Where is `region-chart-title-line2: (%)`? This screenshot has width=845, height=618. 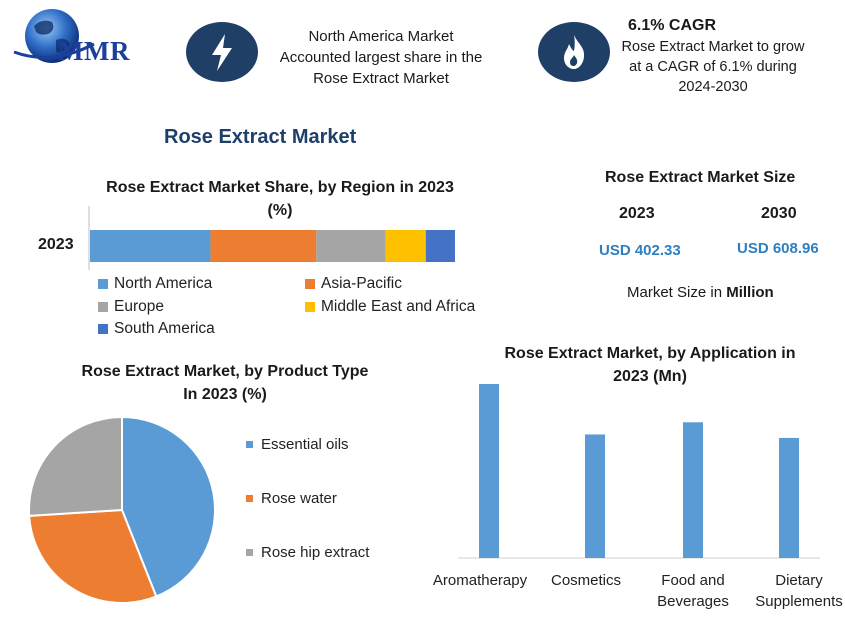
region-chart-title-line2: (%) is located at coordinates (280, 210).